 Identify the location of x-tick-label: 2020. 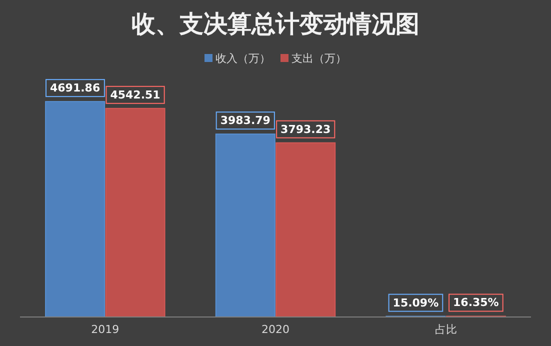
(276, 329).